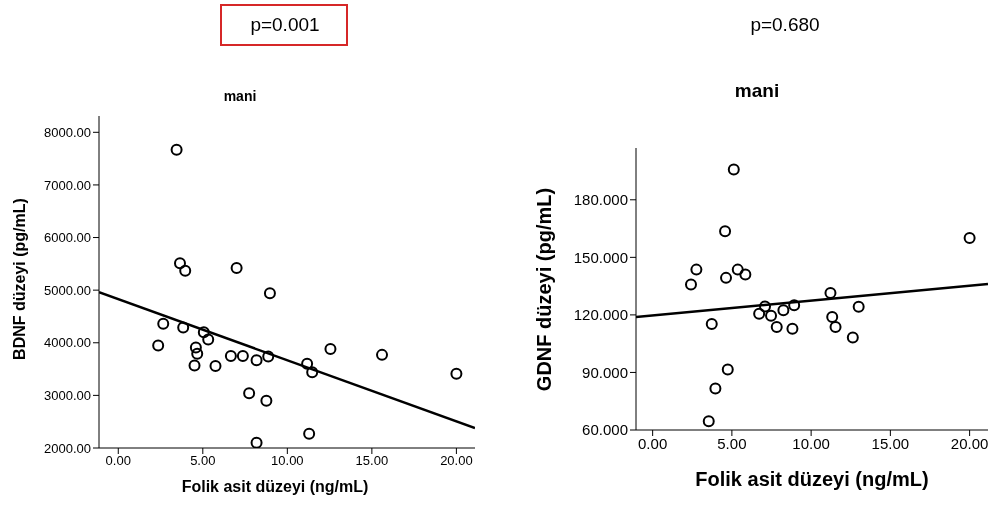 The width and height of the screenshot is (1002, 519). What do you see at coordinates (67, 185) in the screenshot?
I see `y-tick-label: 7000.00` at bounding box center [67, 185].